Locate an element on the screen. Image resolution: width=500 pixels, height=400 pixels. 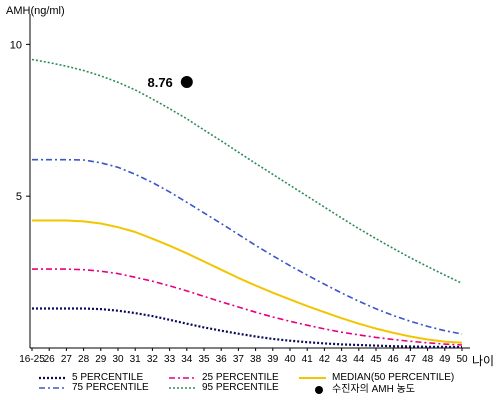
patient-amh-point is located at coordinates (186, 82).